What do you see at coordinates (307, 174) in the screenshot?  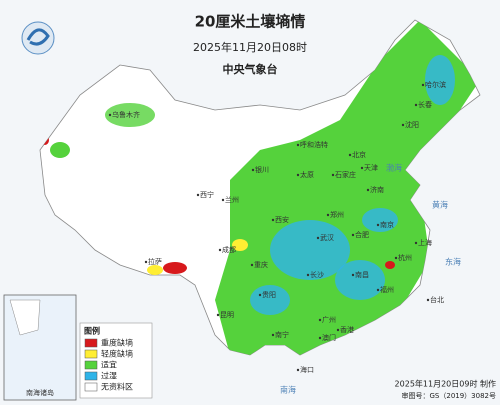 I see `city-label: 太原` at bounding box center [307, 174].